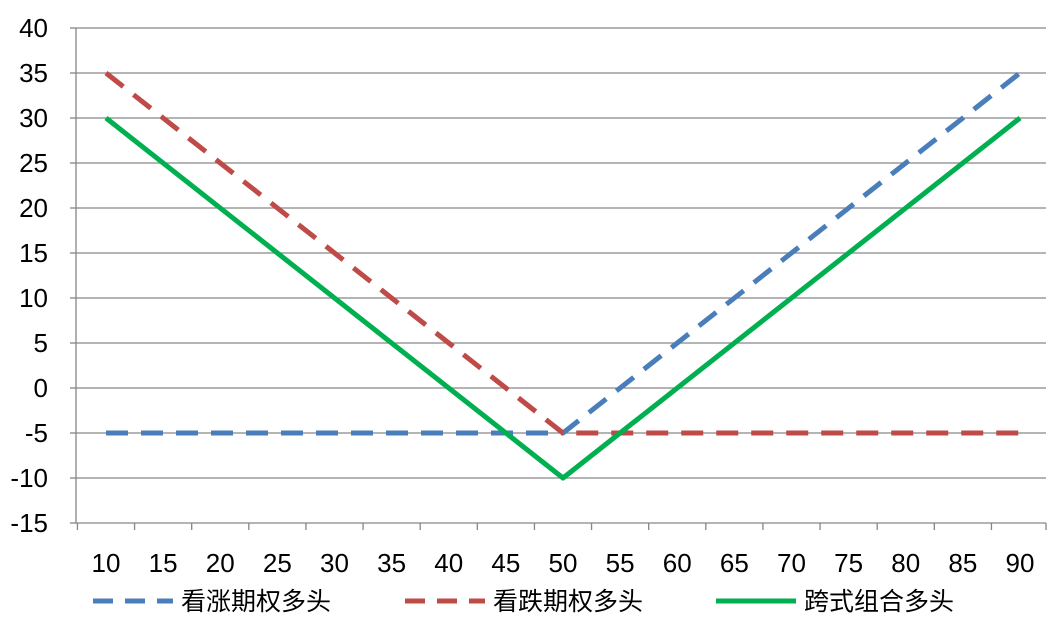 The height and width of the screenshot is (624, 1059). Describe the element at coordinates (879, 601) in the screenshot. I see `legend-label-3: 跨式组合多头` at that location.